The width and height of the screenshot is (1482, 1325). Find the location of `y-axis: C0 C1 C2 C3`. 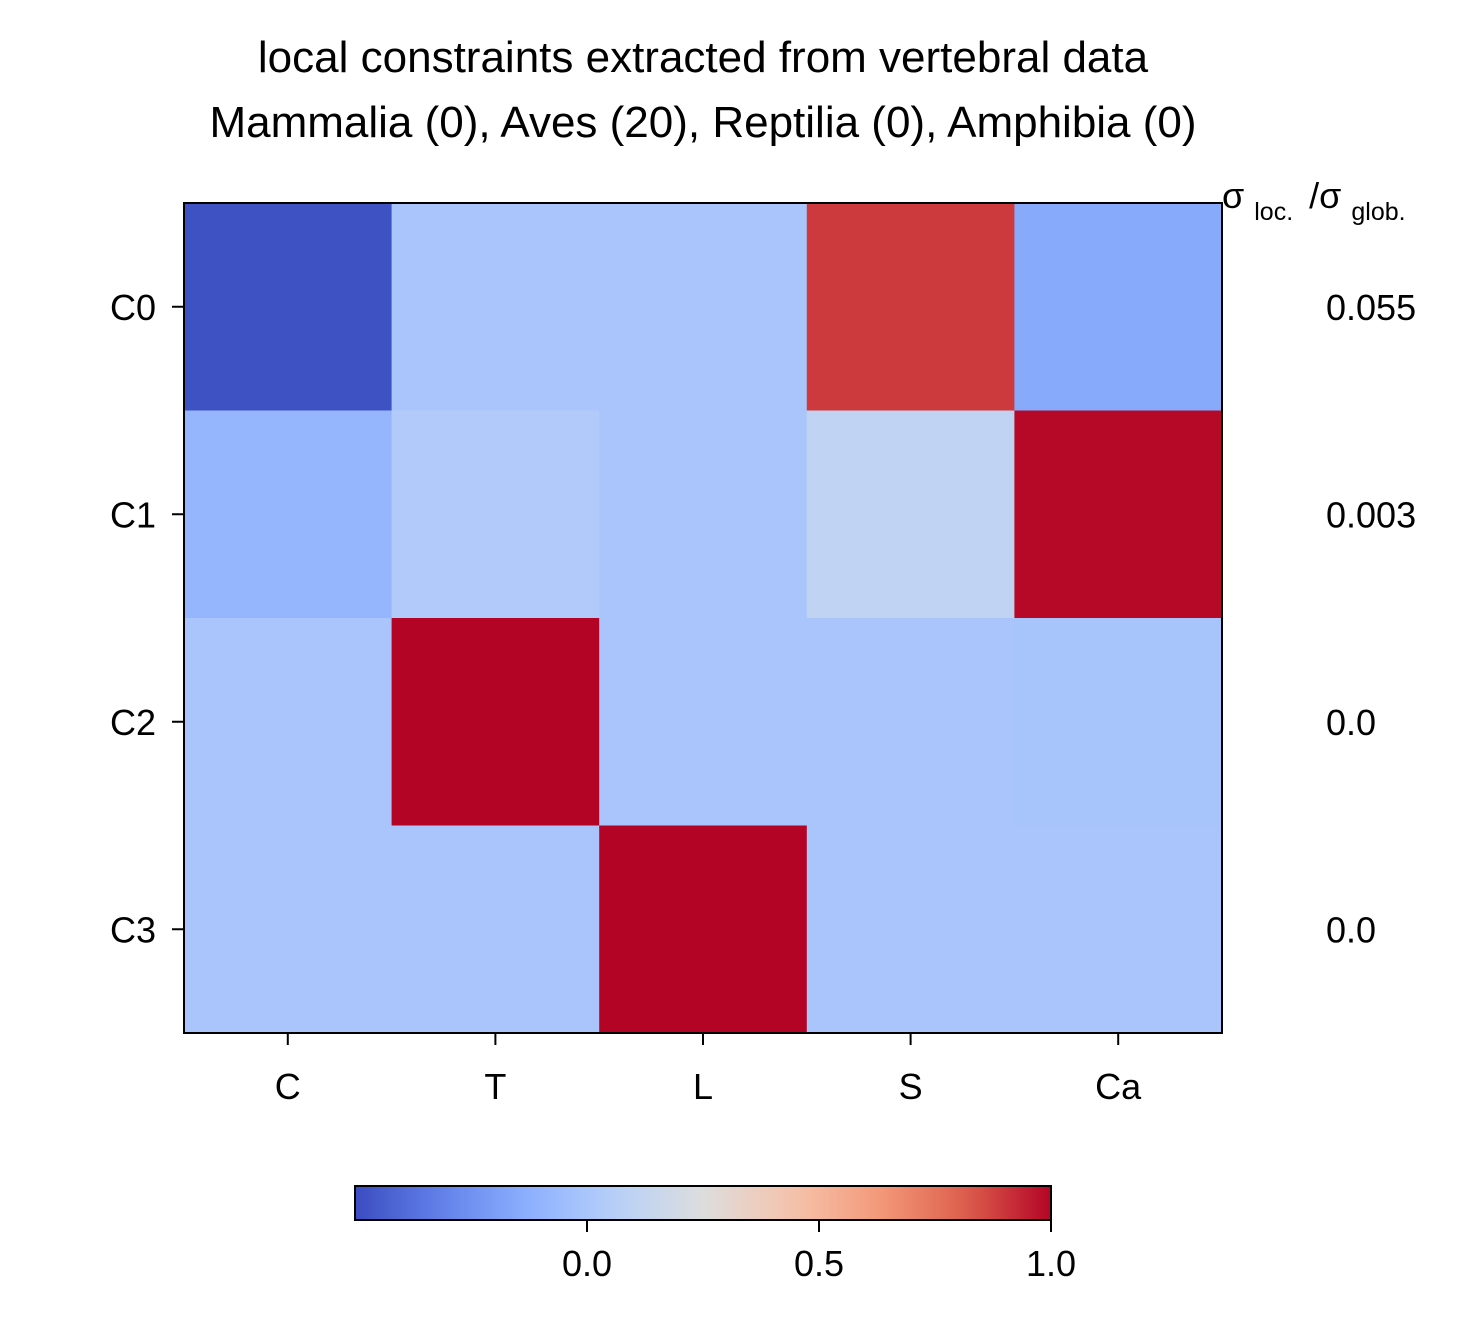

y-axis: C0 C1 C2 C3 is located at coordinates (147, 618).